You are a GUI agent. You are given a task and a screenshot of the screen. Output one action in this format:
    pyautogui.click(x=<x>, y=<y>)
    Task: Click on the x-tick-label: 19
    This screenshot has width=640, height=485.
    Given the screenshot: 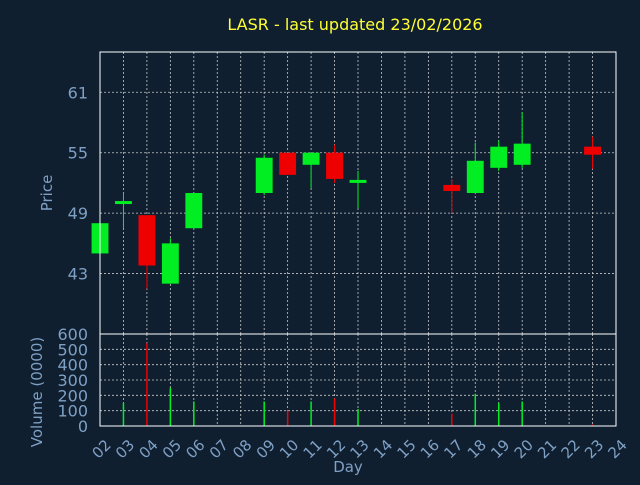 What is the action you would take?
    pyautogui.click(x=500, y=449)
    